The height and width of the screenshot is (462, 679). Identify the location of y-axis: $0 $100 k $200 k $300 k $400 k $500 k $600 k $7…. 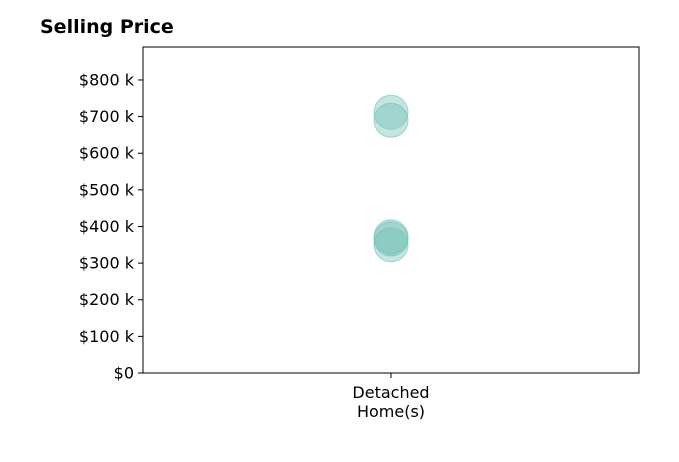
(111, 226).